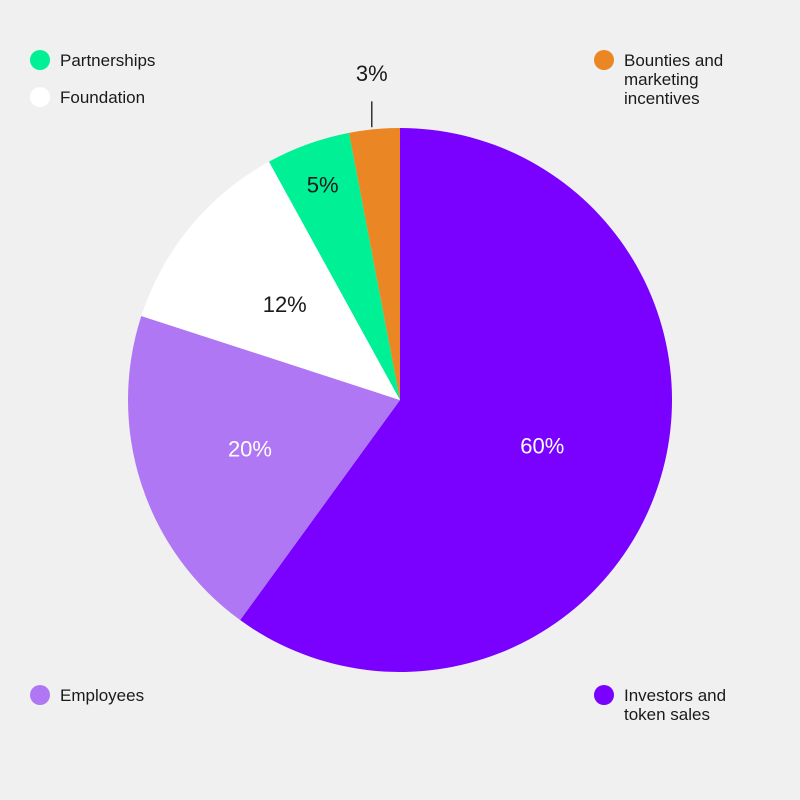  I want to click on slice-label-investors-and-token-sales: 60%, so click(542, 446).